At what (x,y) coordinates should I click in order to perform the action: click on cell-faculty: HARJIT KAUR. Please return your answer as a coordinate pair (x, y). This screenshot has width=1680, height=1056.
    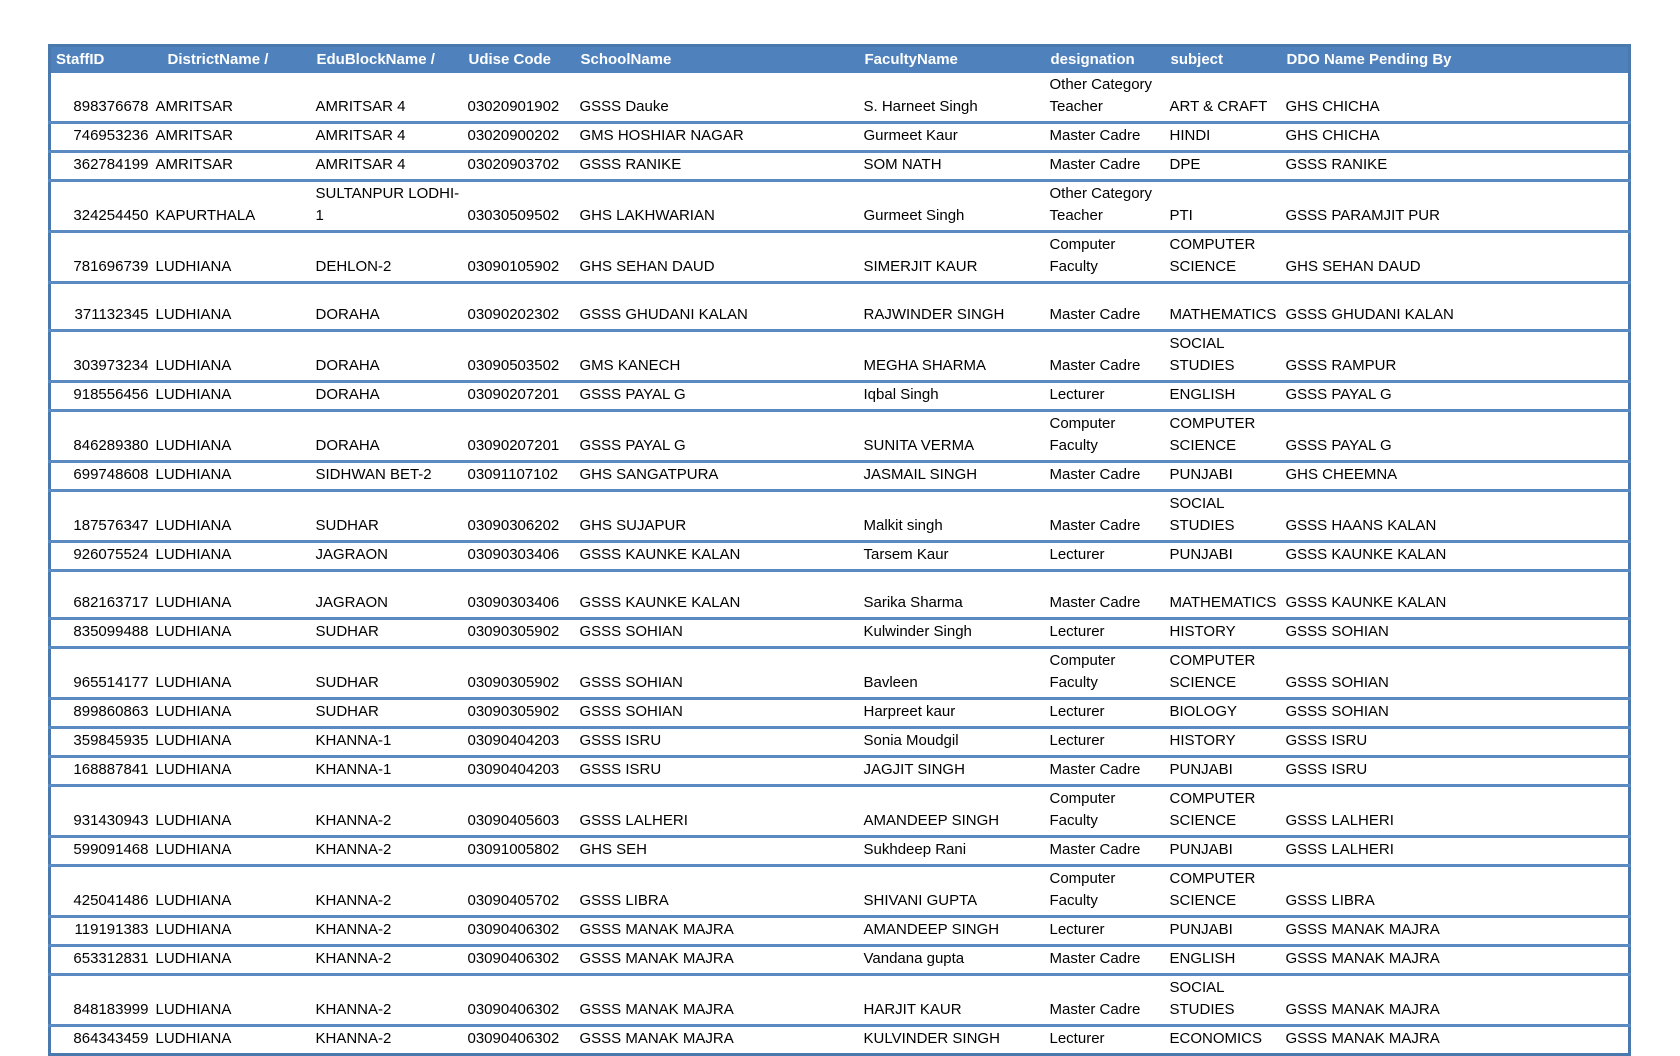
    Looking at the image, I should click on (912, 1009).